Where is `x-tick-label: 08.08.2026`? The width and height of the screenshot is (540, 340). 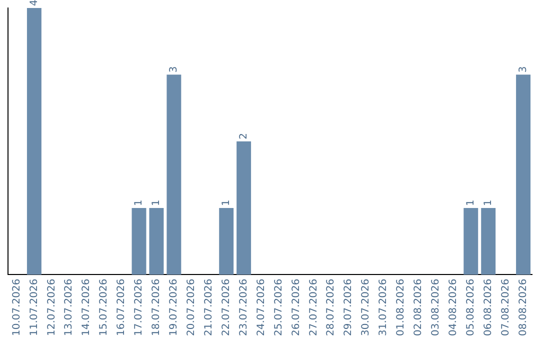 x-tick-label: 08.08.2026 is located at coordinates (523, 307).